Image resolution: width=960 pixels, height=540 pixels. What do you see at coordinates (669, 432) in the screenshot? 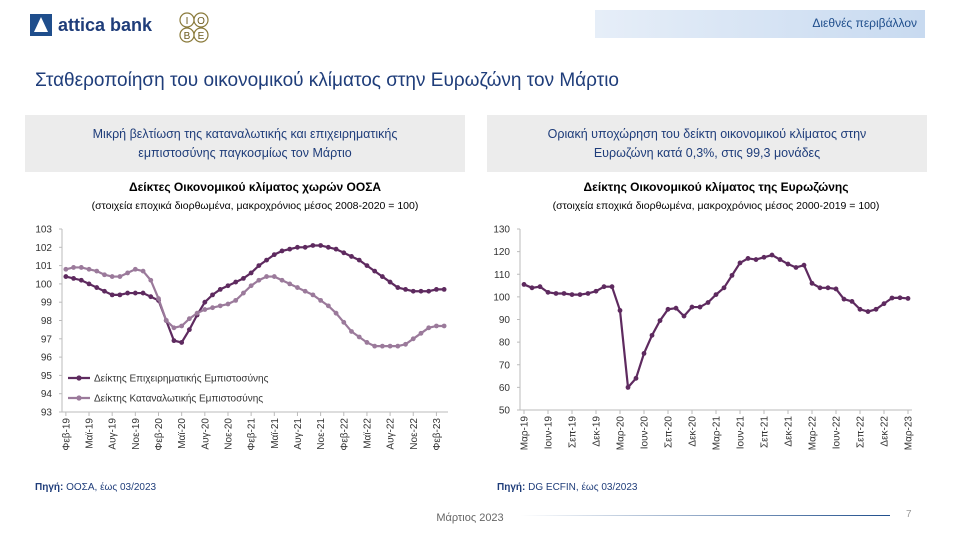
I see `x-tick-label: Σεπ-20` at bounding box center [669, 432].